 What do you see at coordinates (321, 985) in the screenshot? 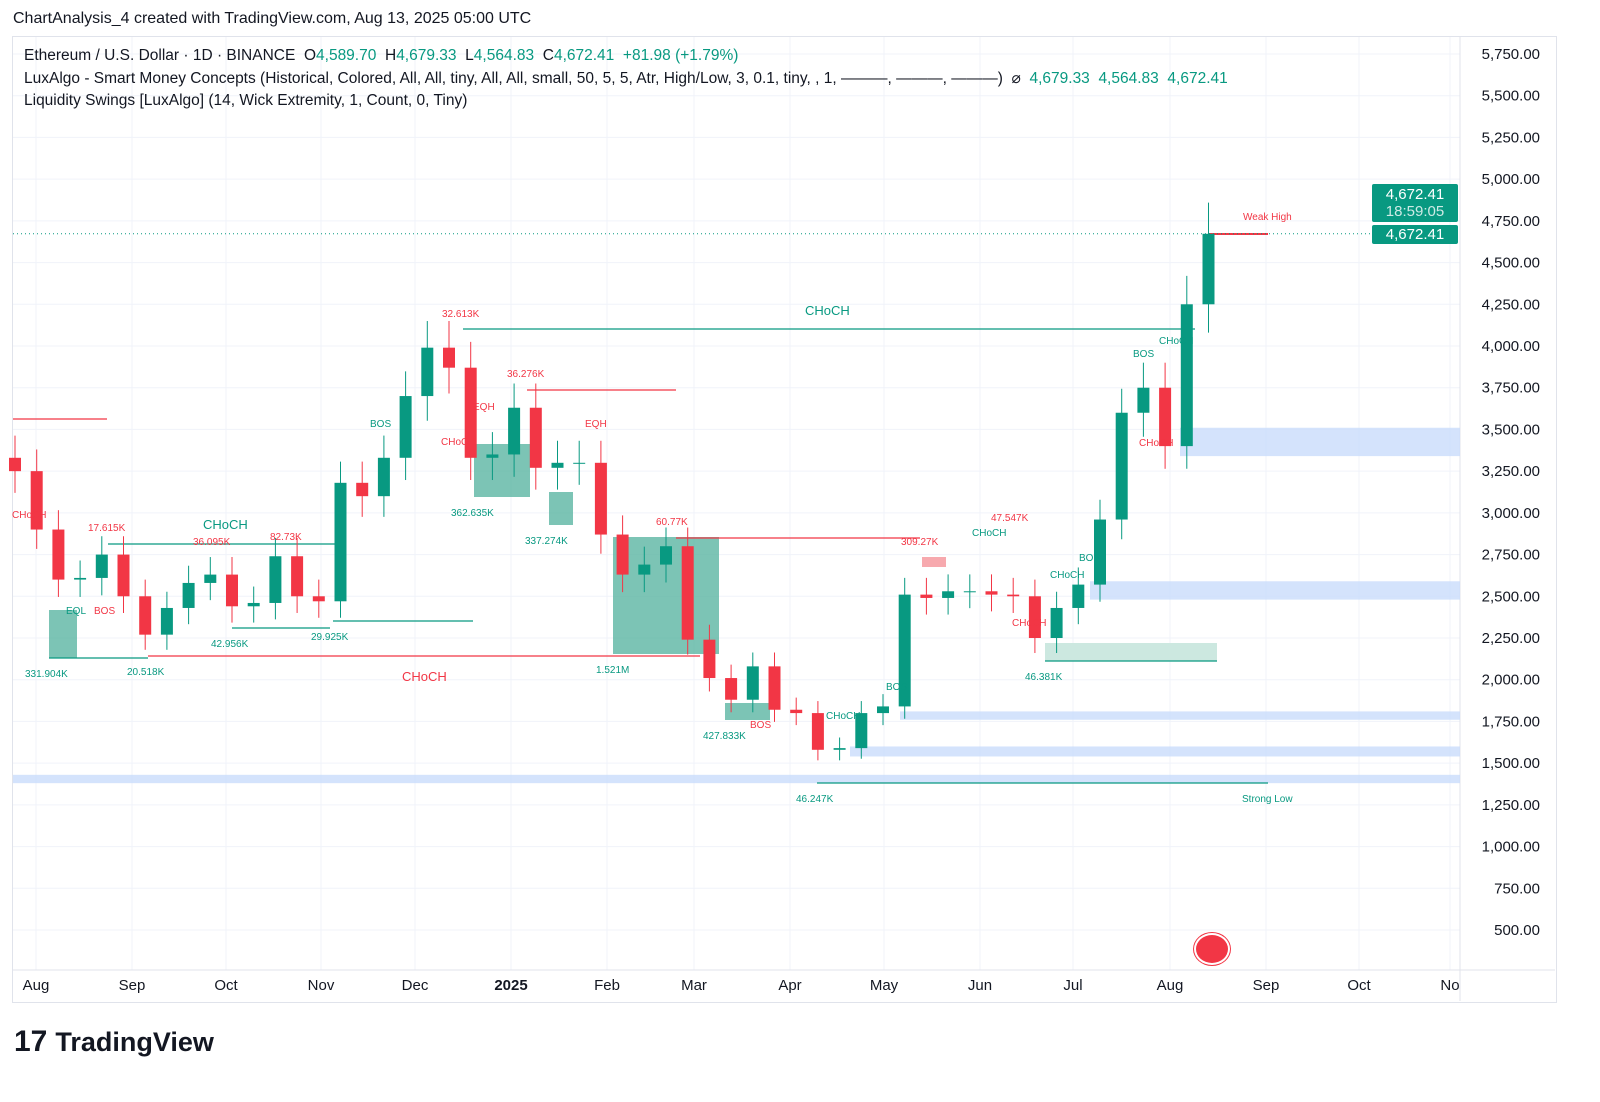
I see `x-tick-label: Nov` at bounding box center [321, 985].